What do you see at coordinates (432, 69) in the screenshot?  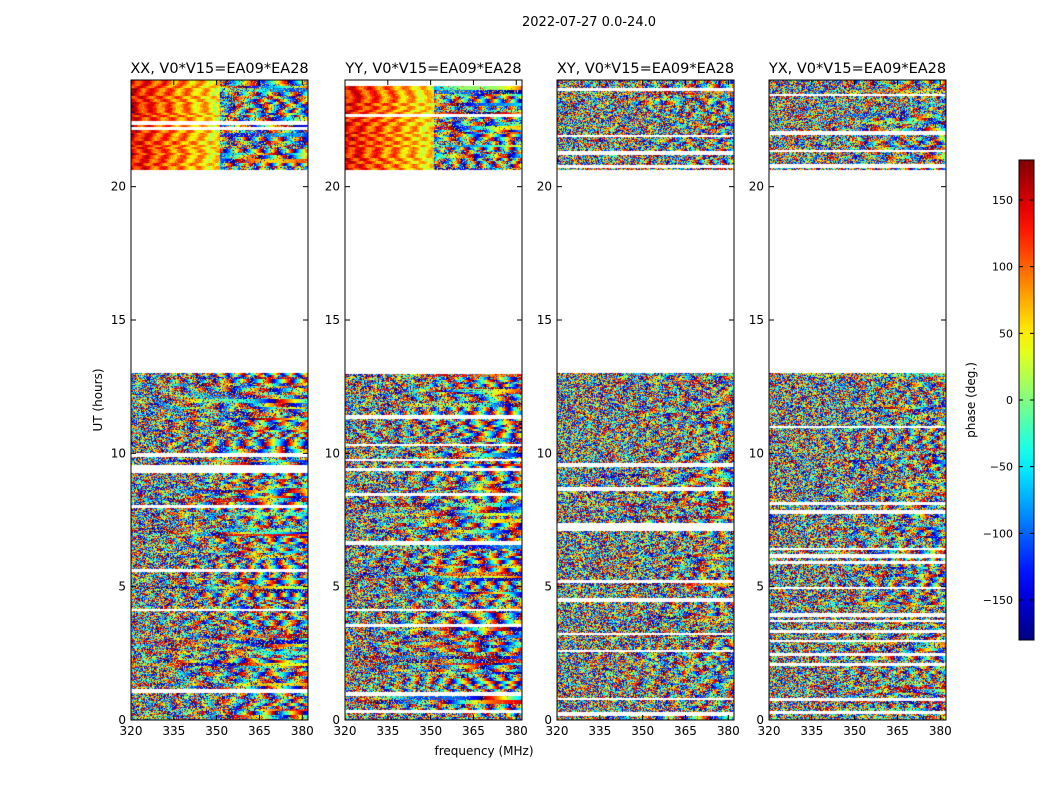 I see `panel-title: YY, V0*V15=EA09*EA28` at bounding box center [432, 69].